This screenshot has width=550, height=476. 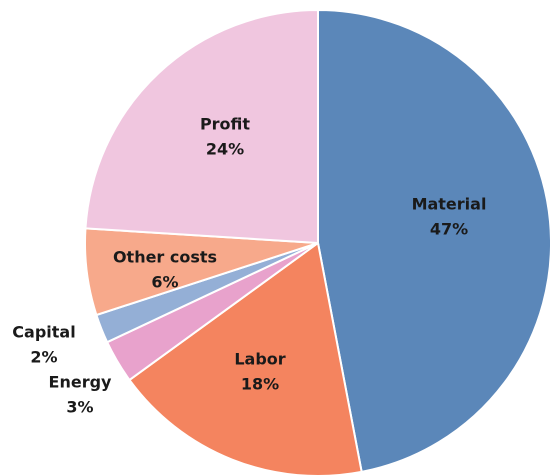 What do you see at coordinates (79, 407) in the screenshot?
I see `slice-value-label: 3%` at bounding box center [79, 407].